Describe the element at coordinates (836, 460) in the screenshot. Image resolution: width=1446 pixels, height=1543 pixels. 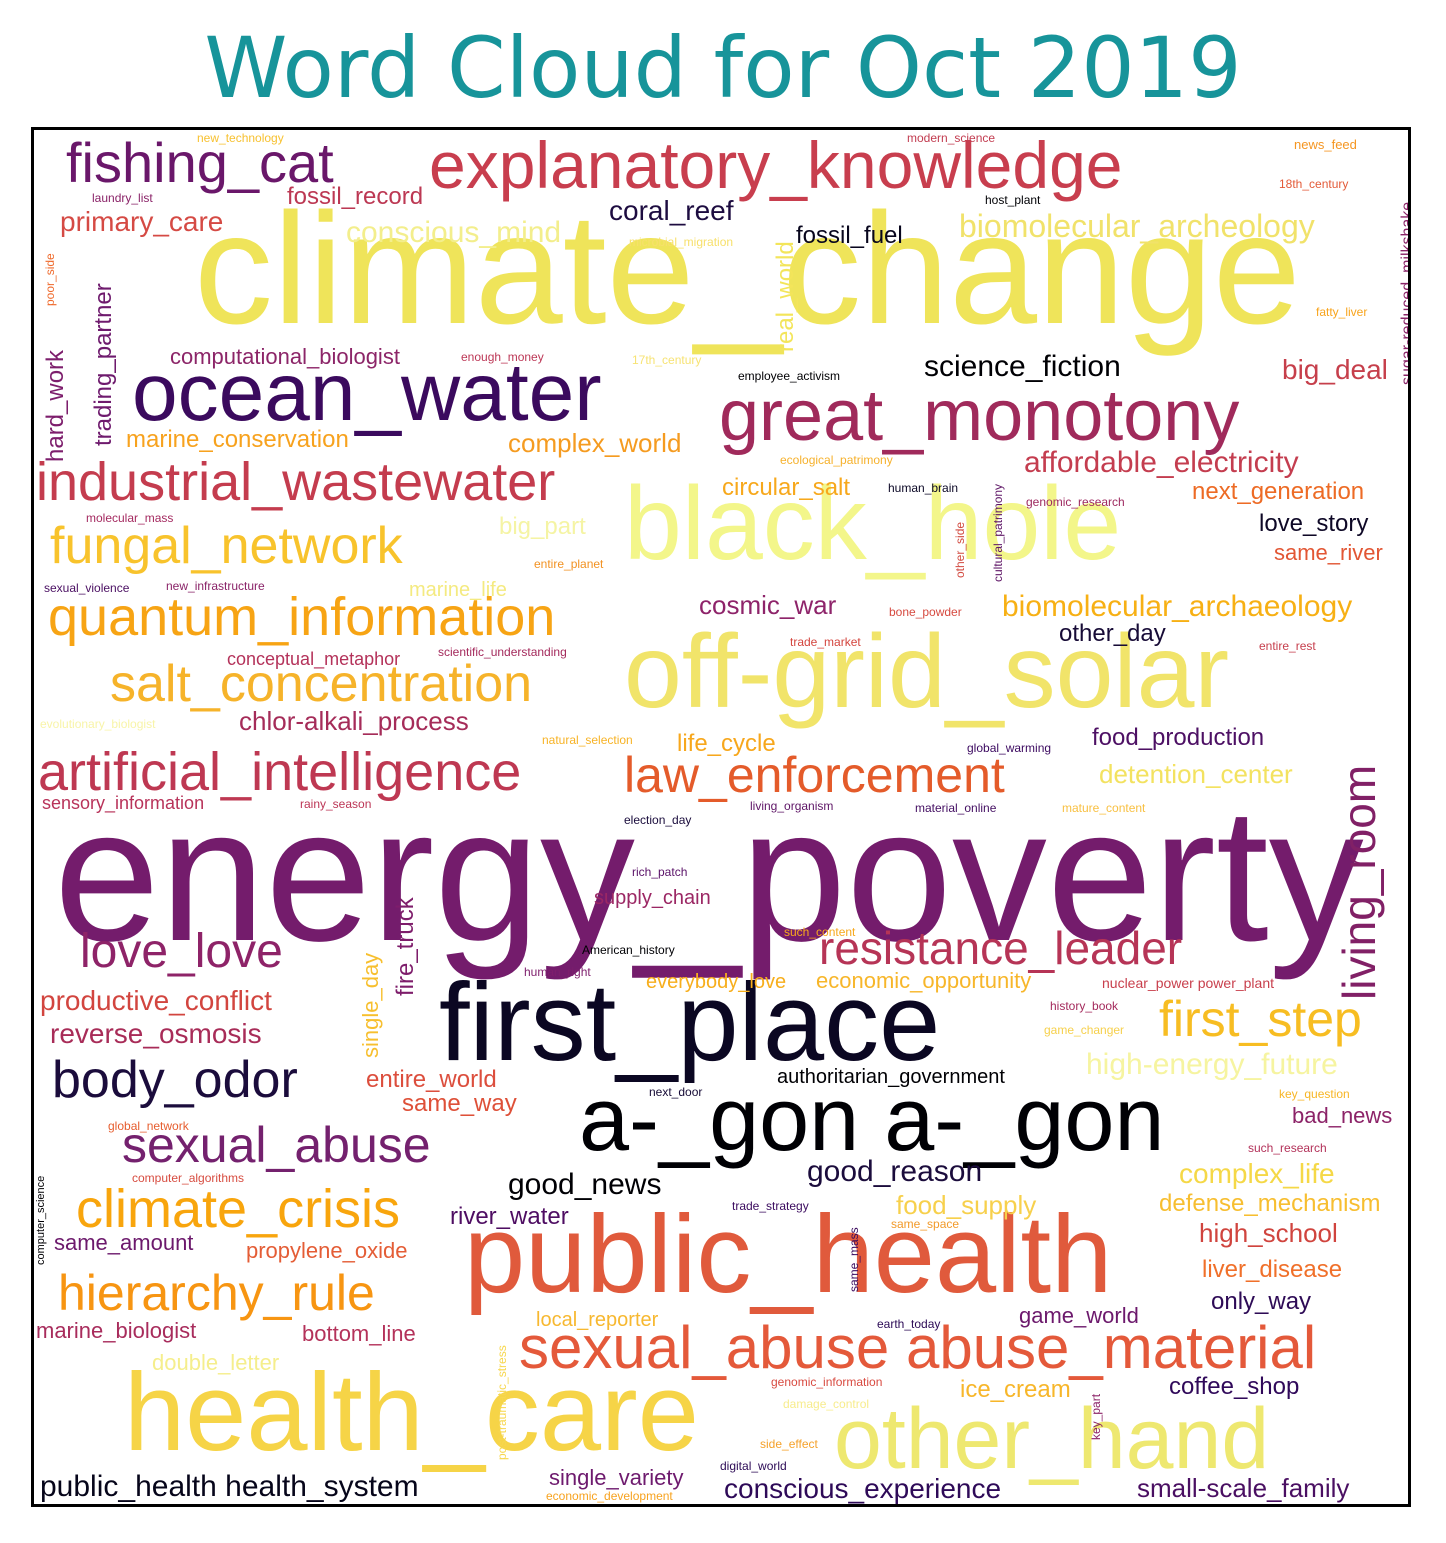
I see `cloud-word: ecological_patrimony` at that location.